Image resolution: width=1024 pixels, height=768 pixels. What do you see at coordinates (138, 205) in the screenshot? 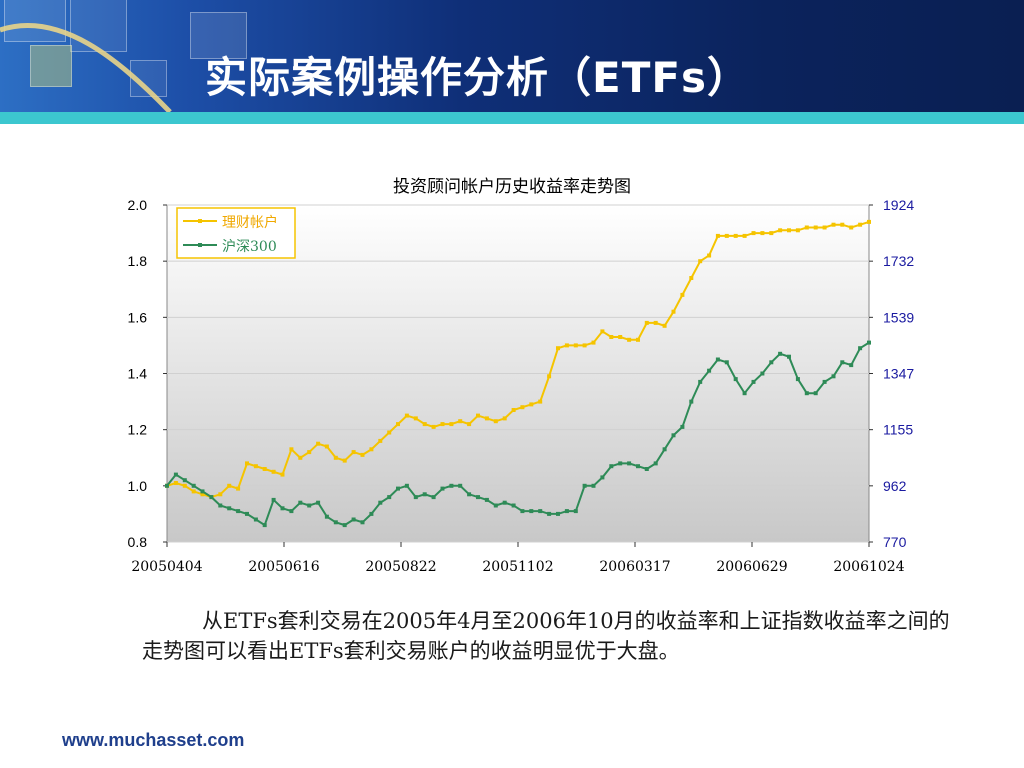
I see `y-left-tick-label: 2.0` at bounding box center [138, 205].